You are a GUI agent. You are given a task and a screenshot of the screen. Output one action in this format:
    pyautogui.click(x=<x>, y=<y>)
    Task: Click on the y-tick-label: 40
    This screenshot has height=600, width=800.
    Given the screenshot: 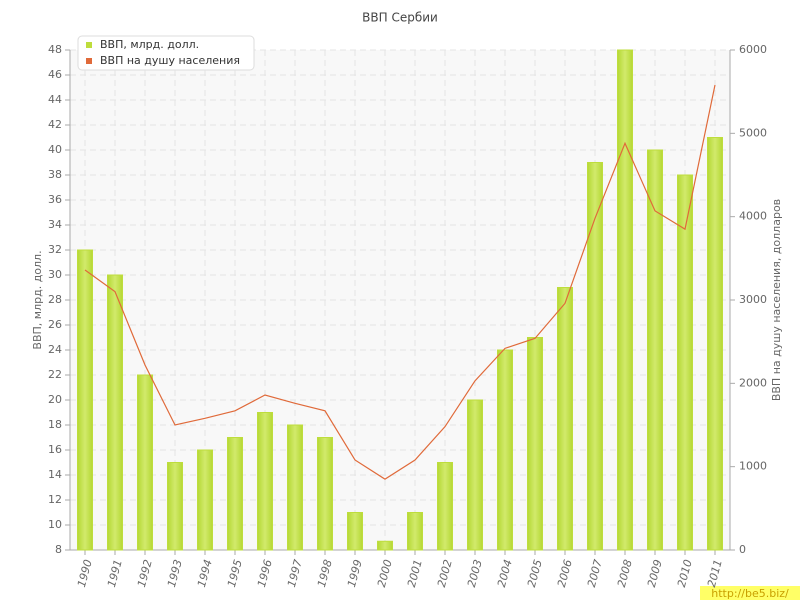 What is the action you would take?
    pyautogui.click(x=55, y=149)
    